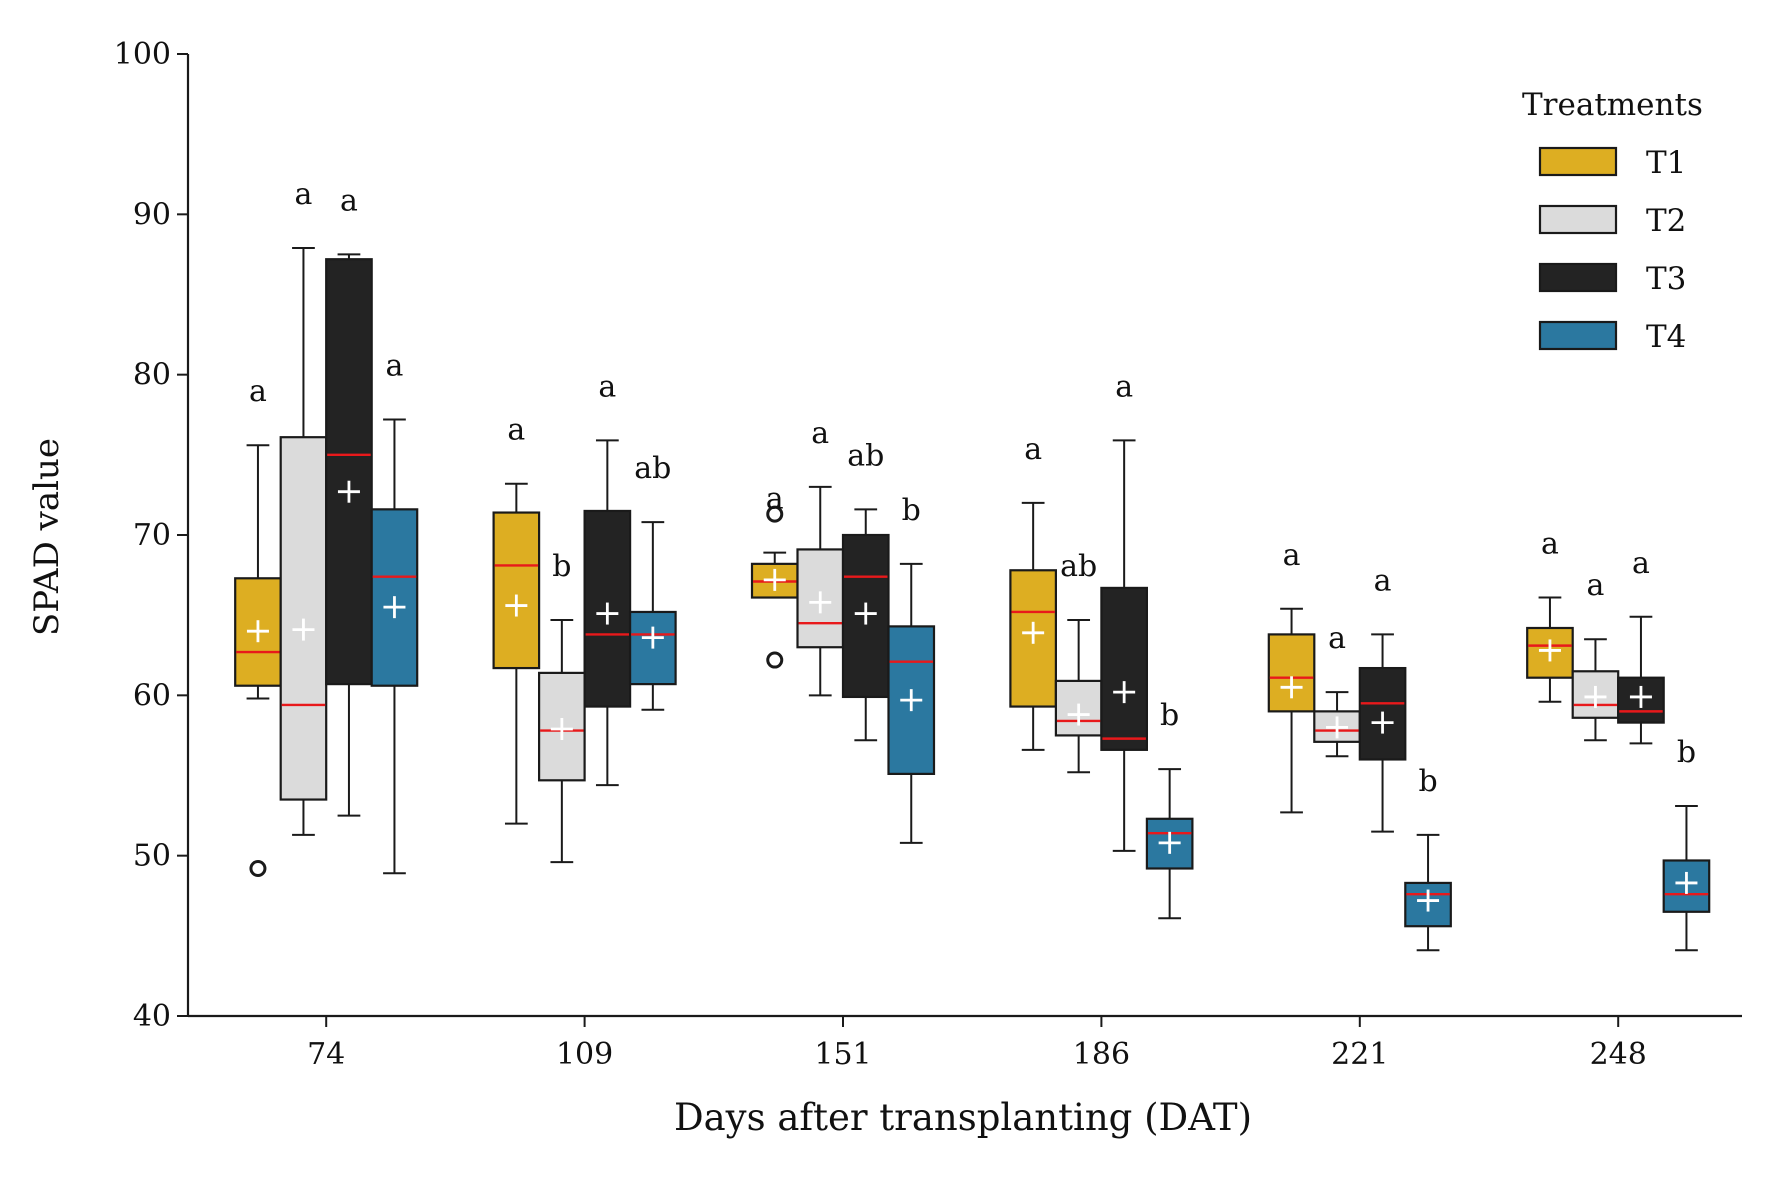 The width and height of the screenshot is (1771, 1181). Describe the element at coordinates (152, 375) in the screenshot. I see `y-tick-label: 80` at that location.